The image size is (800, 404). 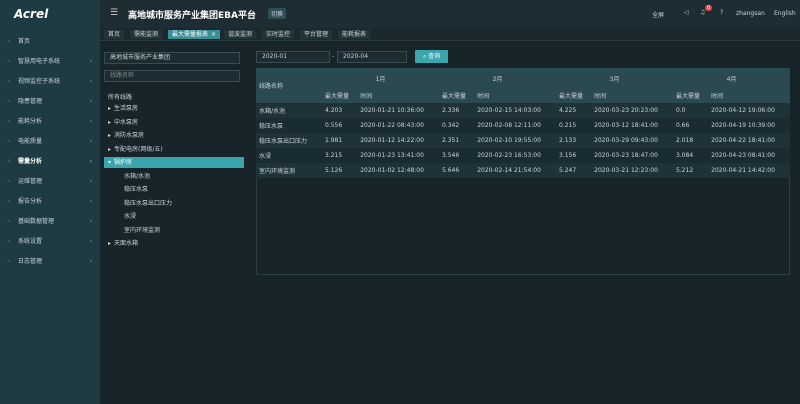 What do you see at coordinates (174, 135) in the screenshot?
I see `tree-node: ▸ 消防水泵房` at bounding box center [174, 135].